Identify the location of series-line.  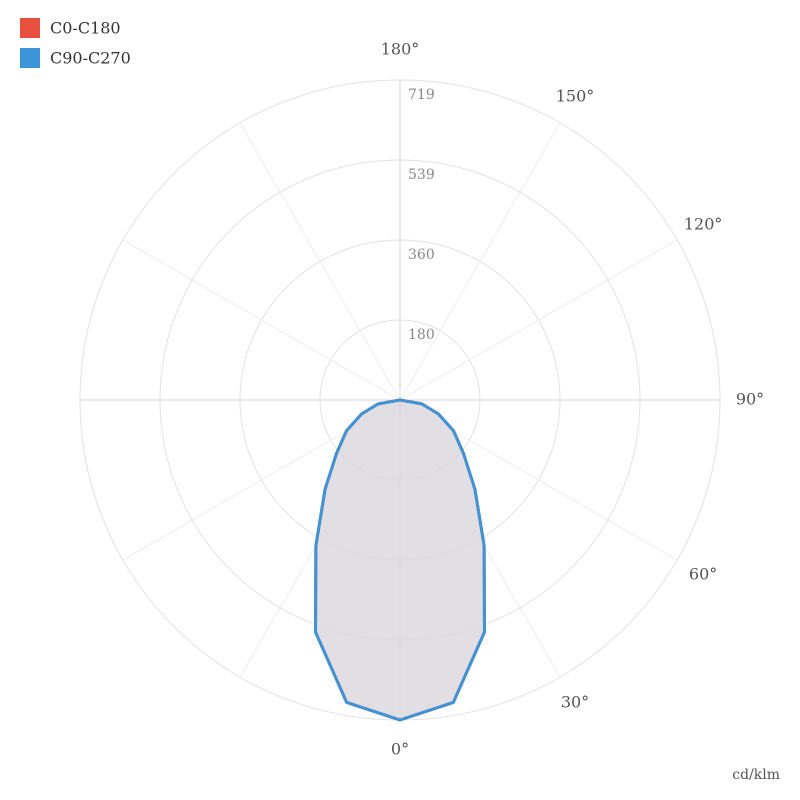
(400, 560).